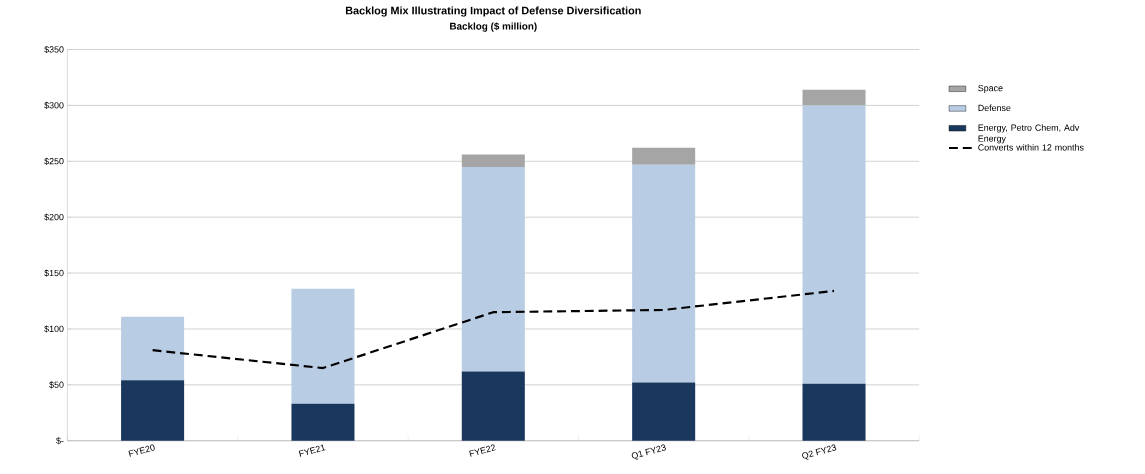  What do you see at coordinates (60, 440) in the screenshot?
I see `y-tick-label: $-` at bounding box center [60, 440].